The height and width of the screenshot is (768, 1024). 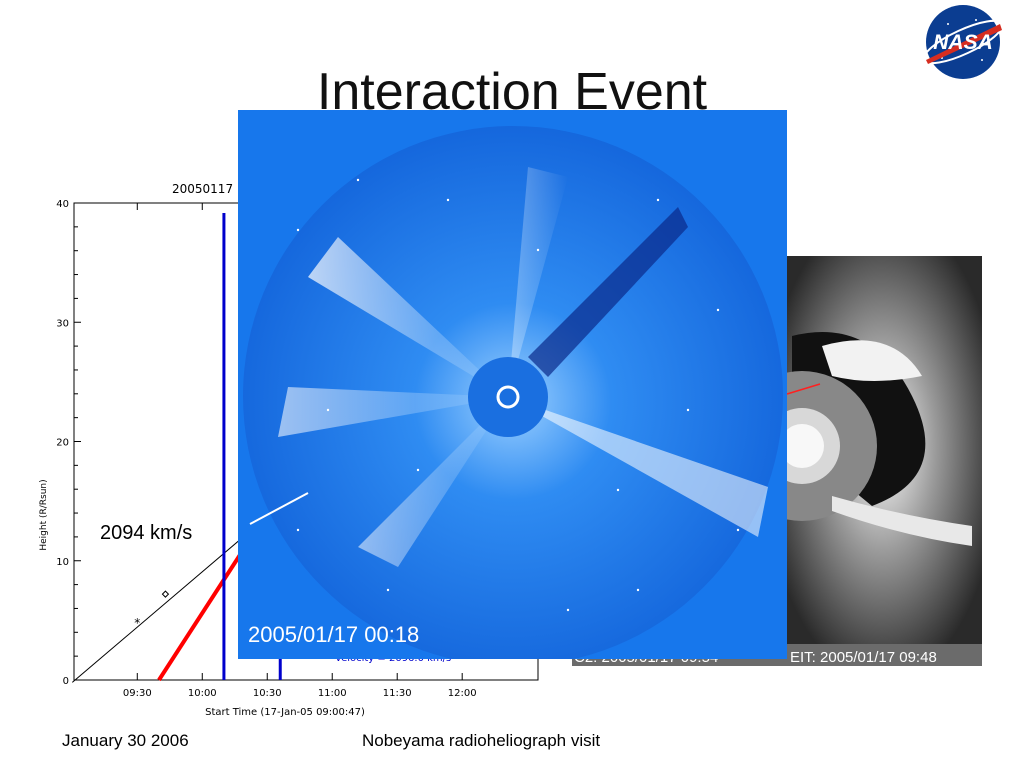 I want to click on nasa-logo: NASA, so click(x=963, y=42).